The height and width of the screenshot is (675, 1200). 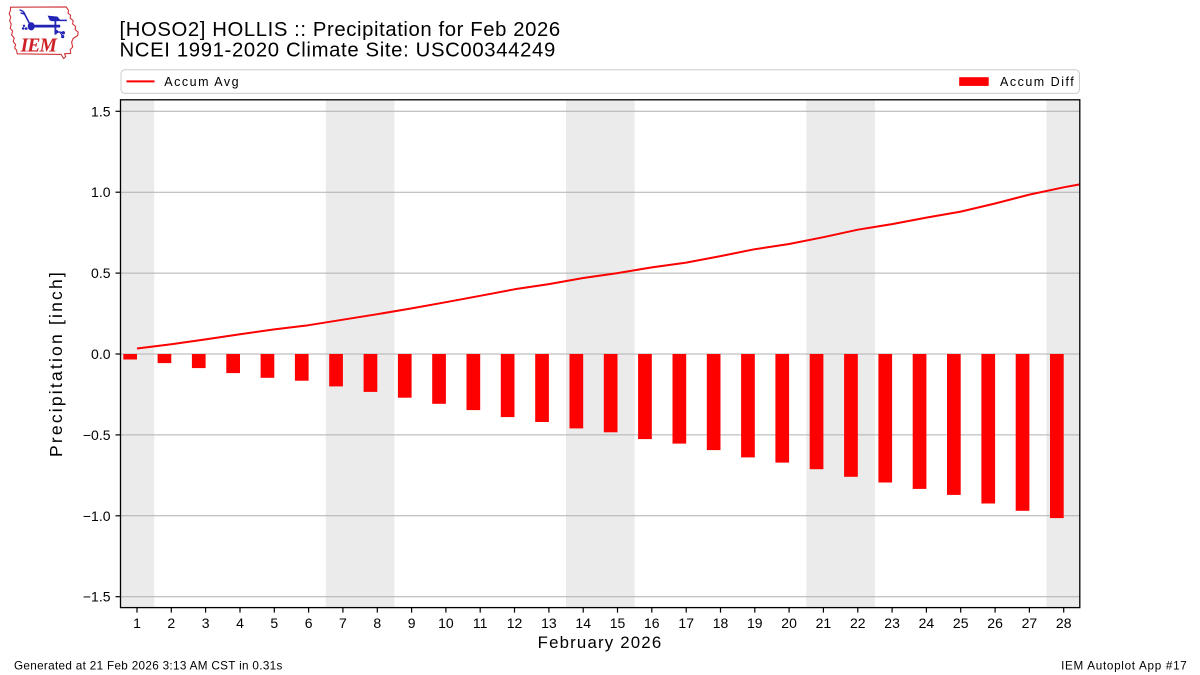 I want to click on svg-text: 8, so click(x=377, y=623).